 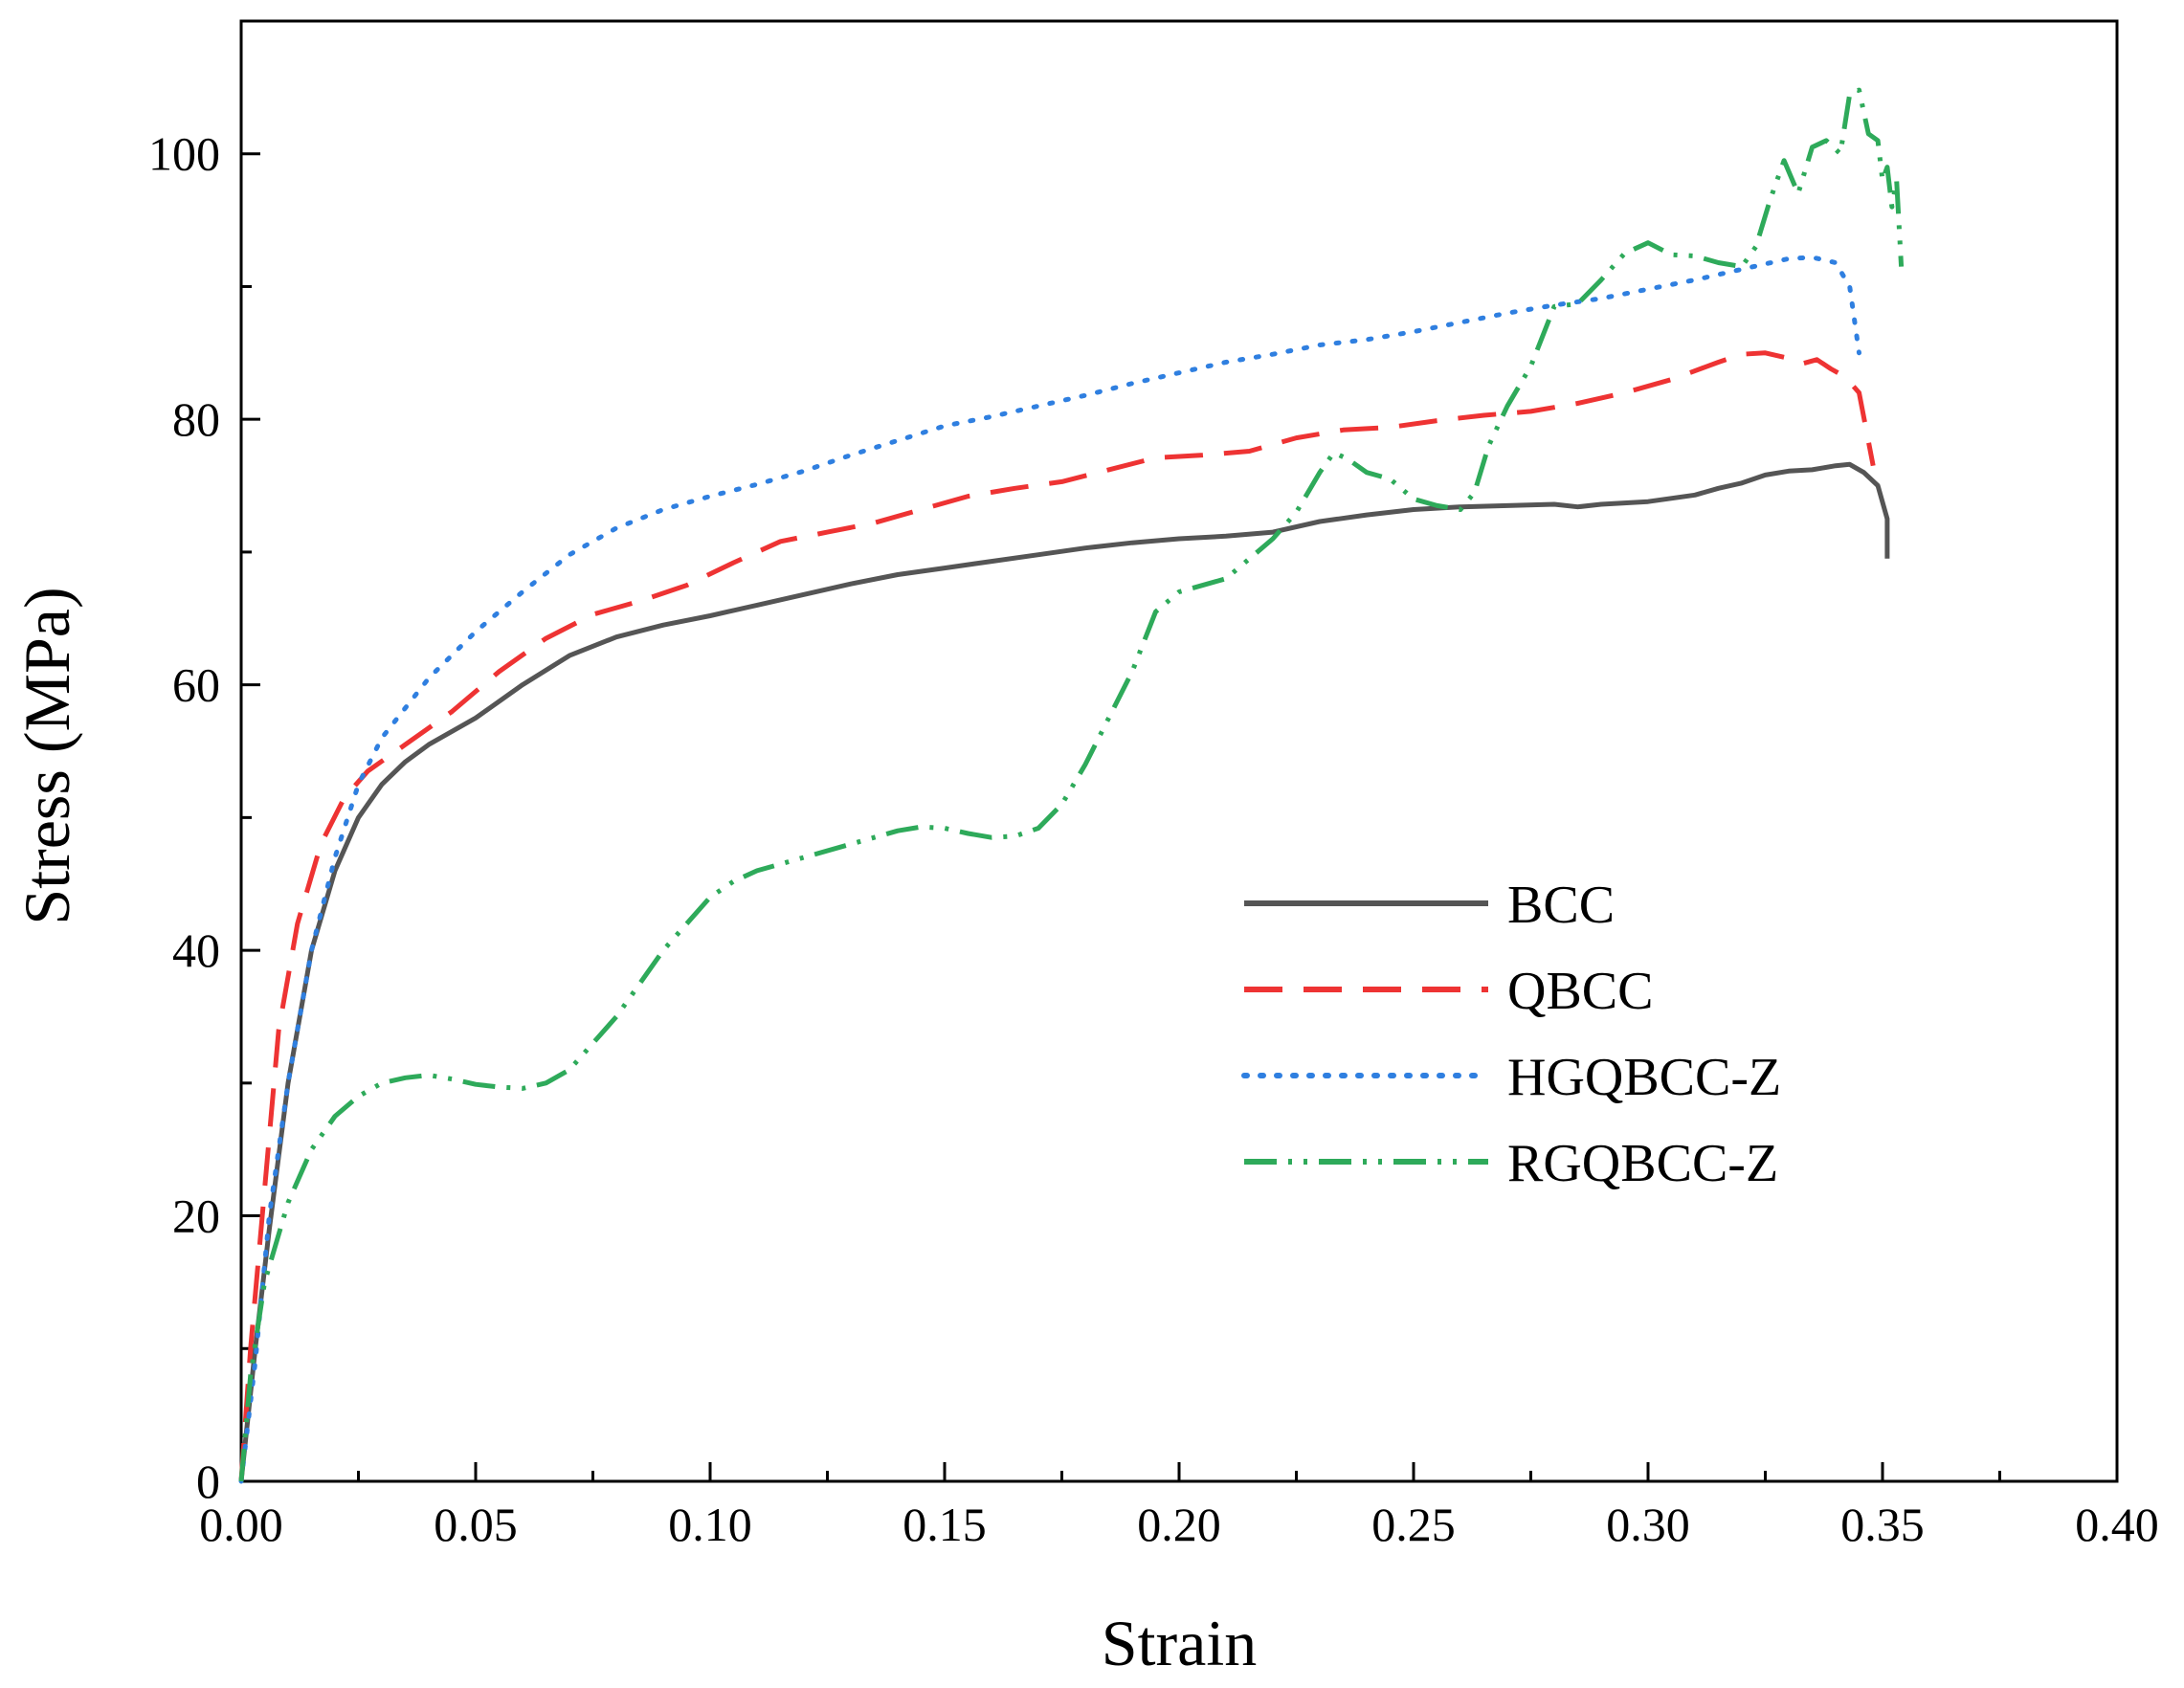 I want to click on x-tick-label: 0.40, so click(x=2117, y=1524).